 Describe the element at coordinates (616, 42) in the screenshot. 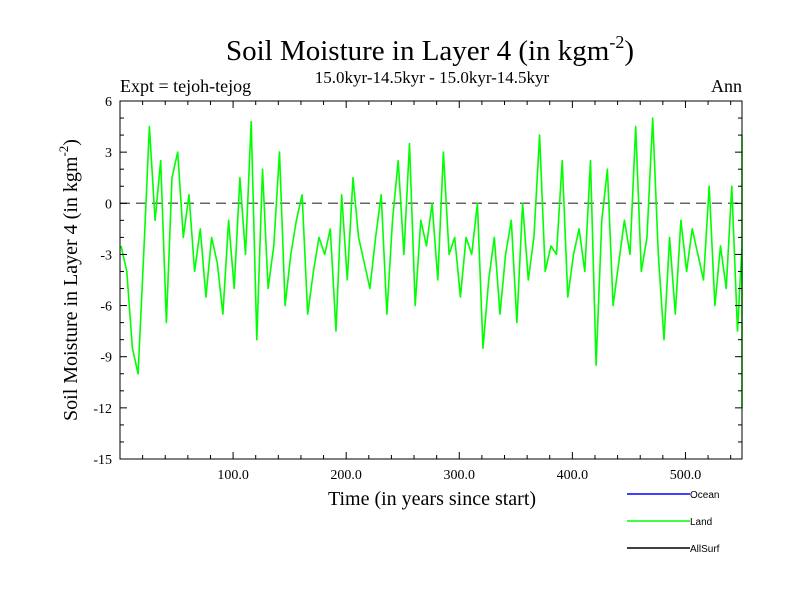

I see `chart-title-sup: -2` at that location.